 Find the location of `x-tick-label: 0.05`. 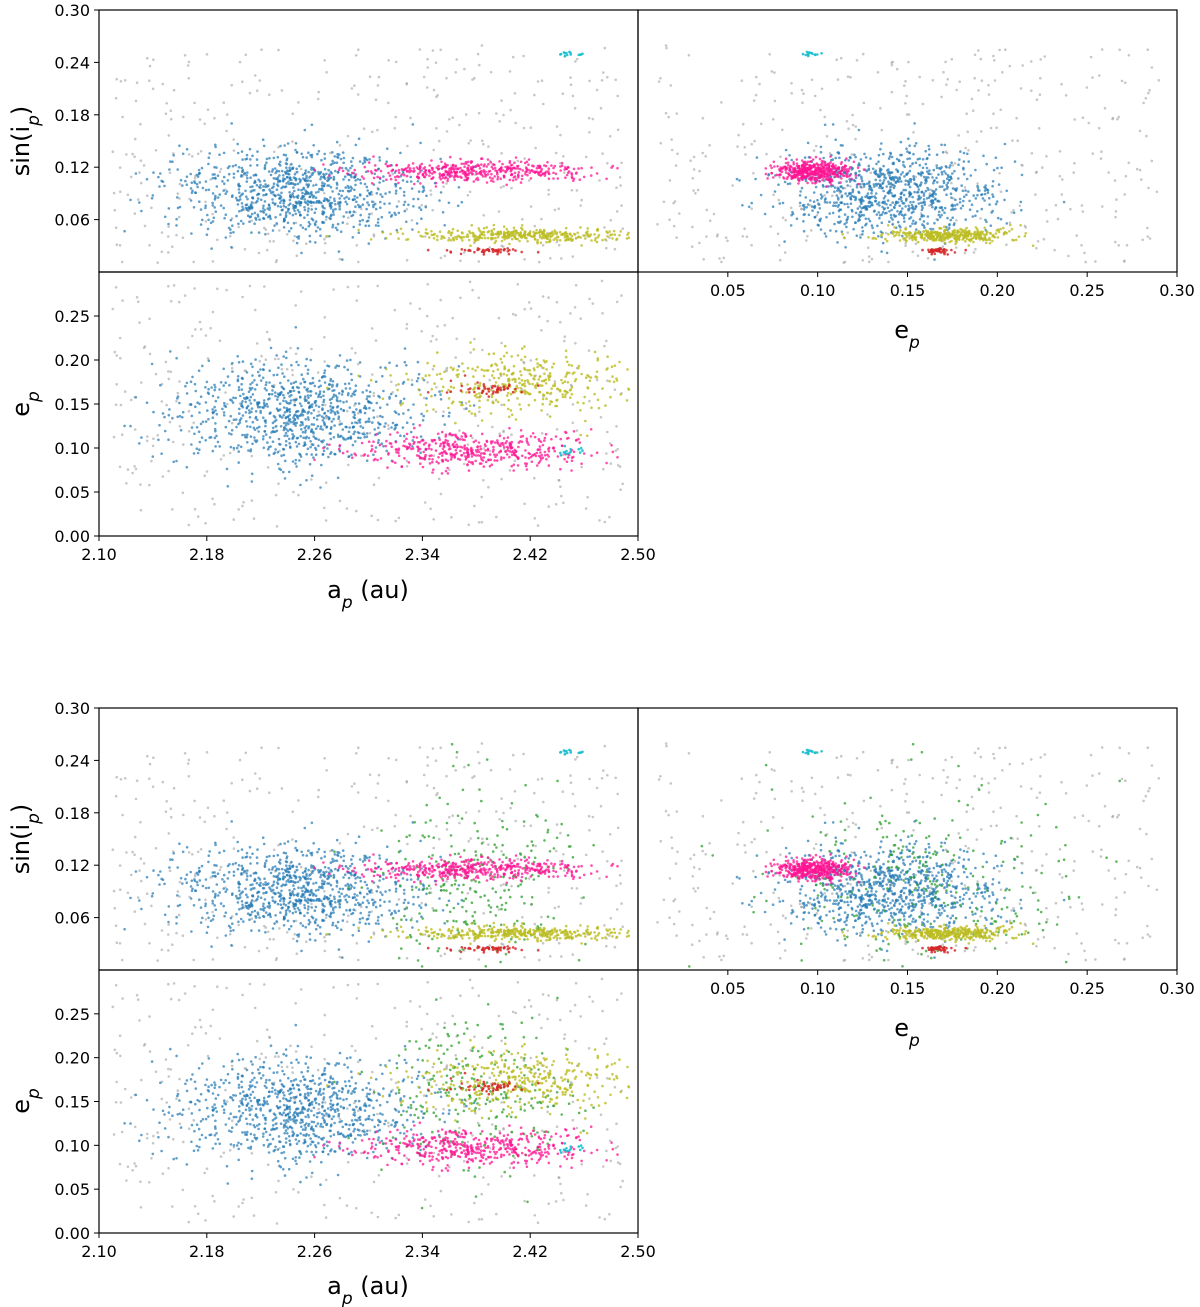

x-tick-label: 0.05 is located at coordinates (728, 290).